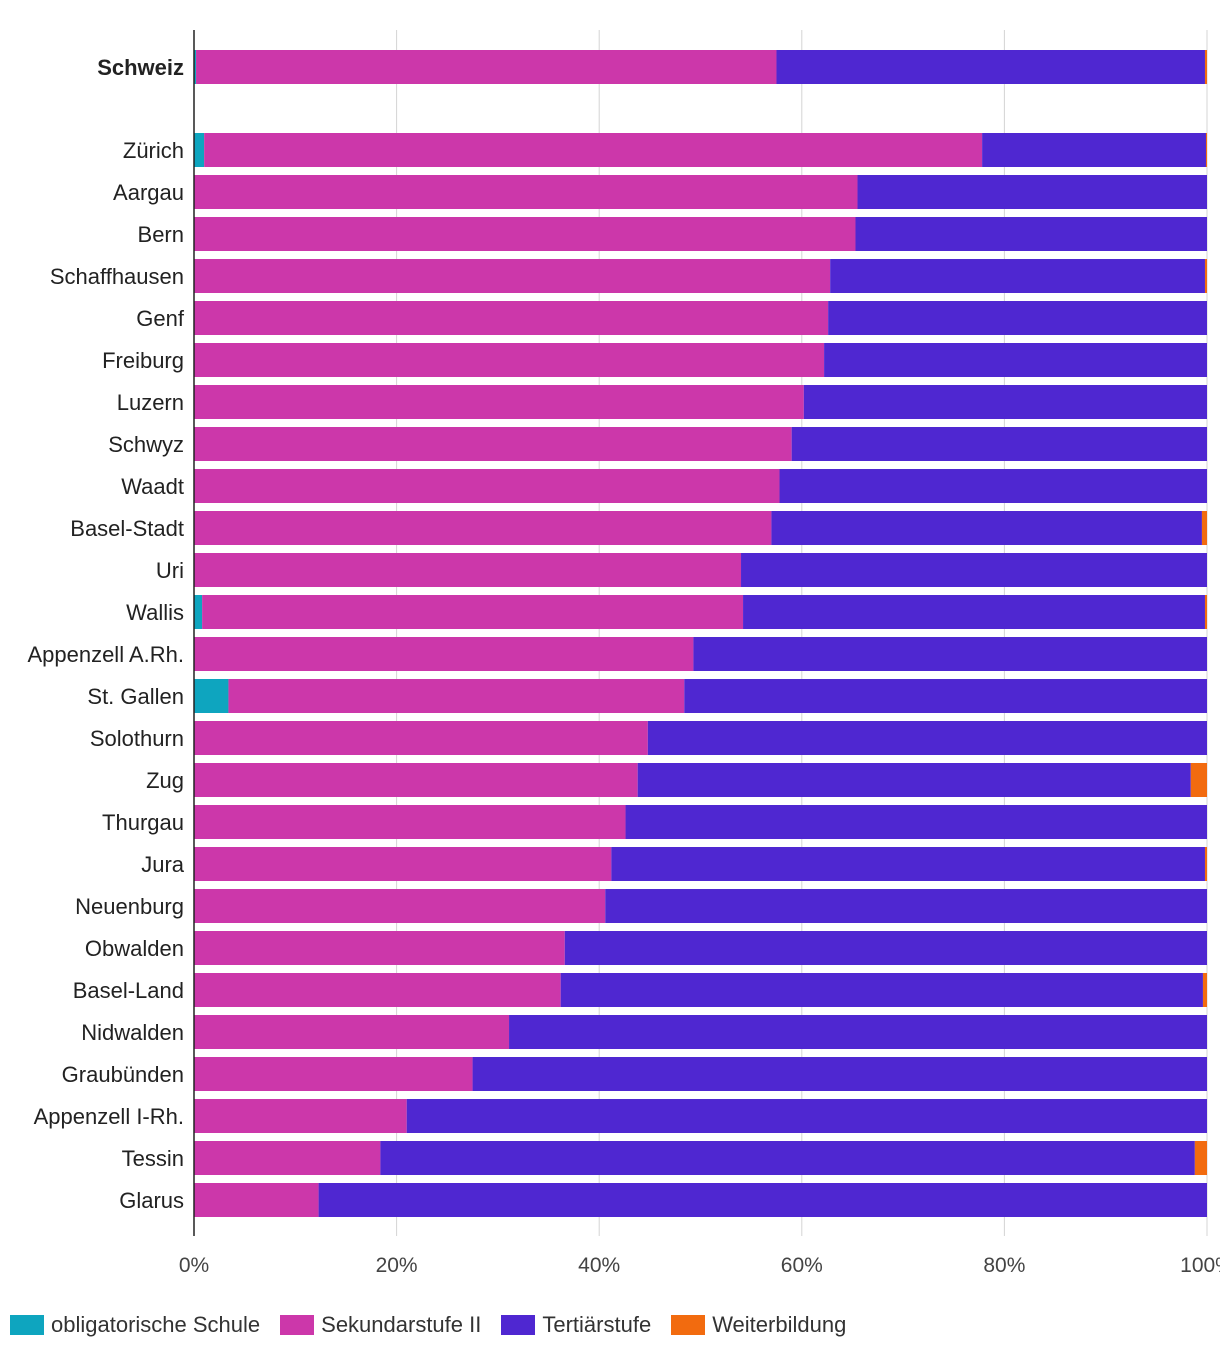 The width and height of the screenshot is (1220, 1360). I want to click on legend-label: obligatorische Schule, so click(156, 1324).